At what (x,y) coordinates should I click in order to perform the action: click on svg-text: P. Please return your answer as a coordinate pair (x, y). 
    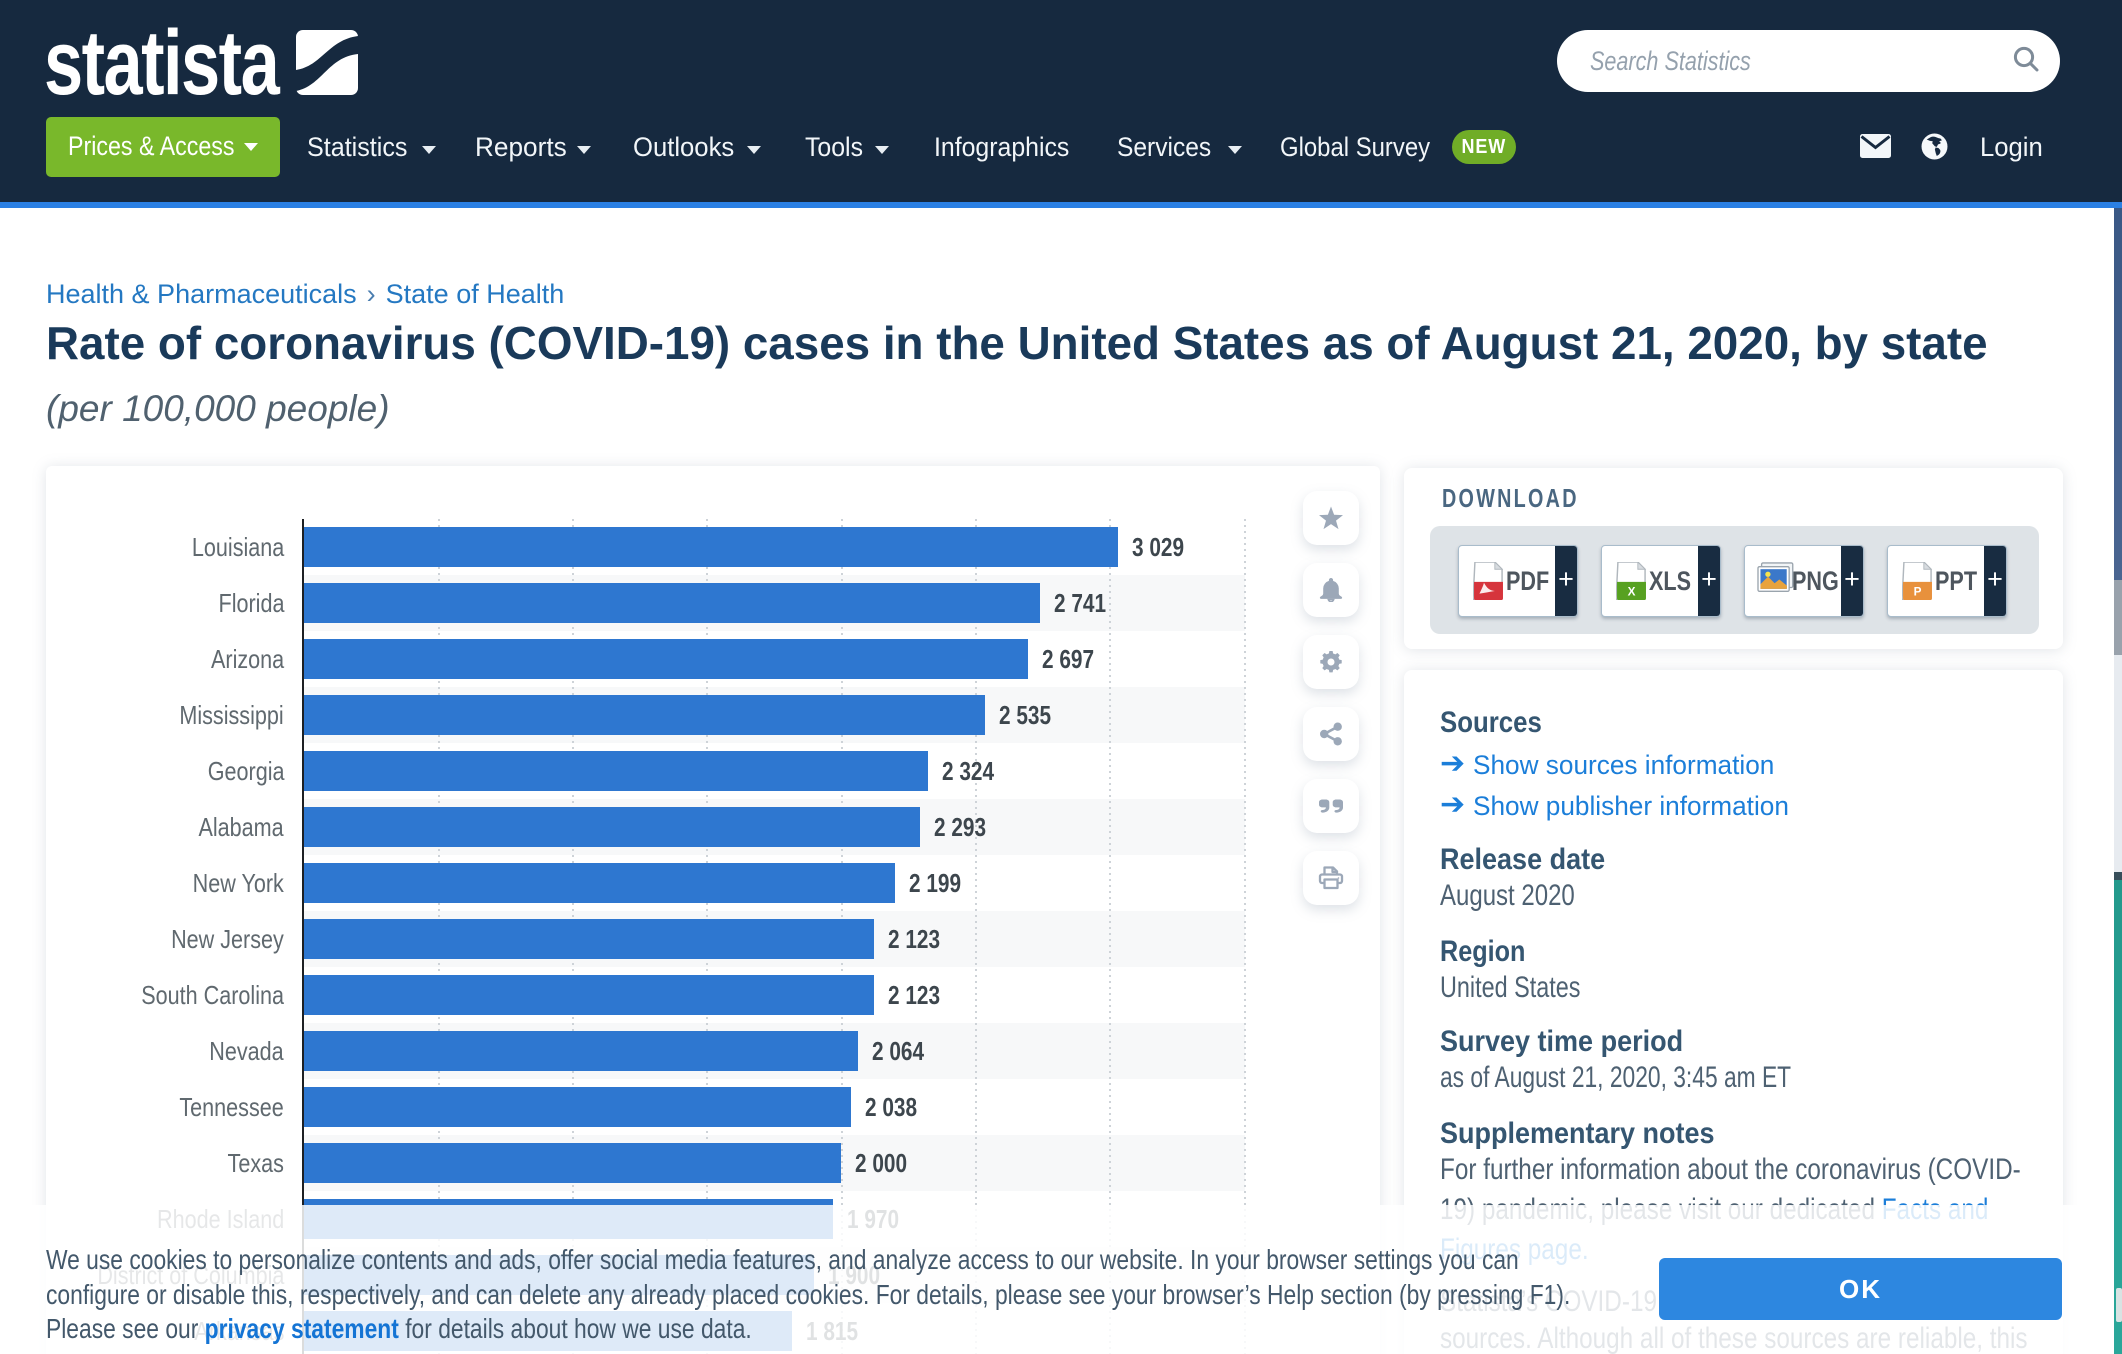
    Looking at the image, I should click on (1918, 591).